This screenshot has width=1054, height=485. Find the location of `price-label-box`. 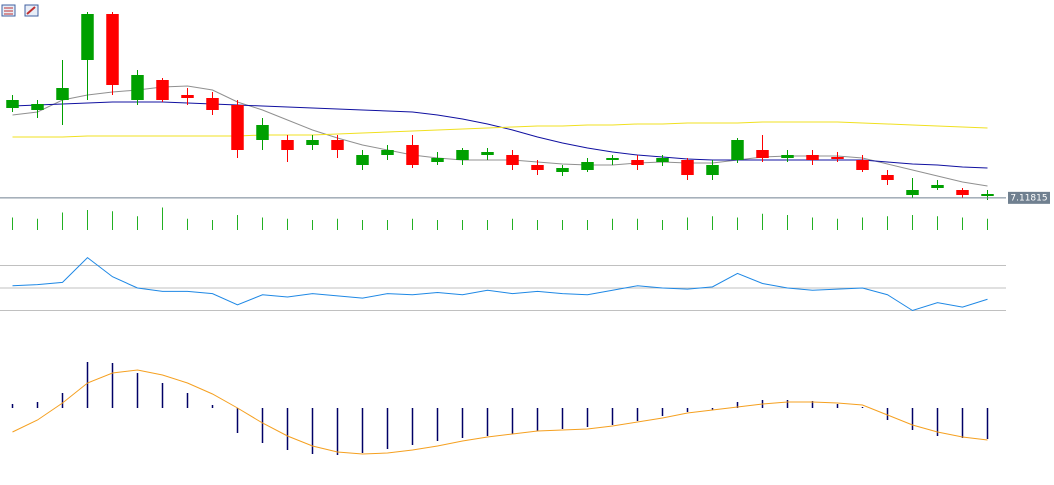

price-label-box is located at coordinates (1029, 197).